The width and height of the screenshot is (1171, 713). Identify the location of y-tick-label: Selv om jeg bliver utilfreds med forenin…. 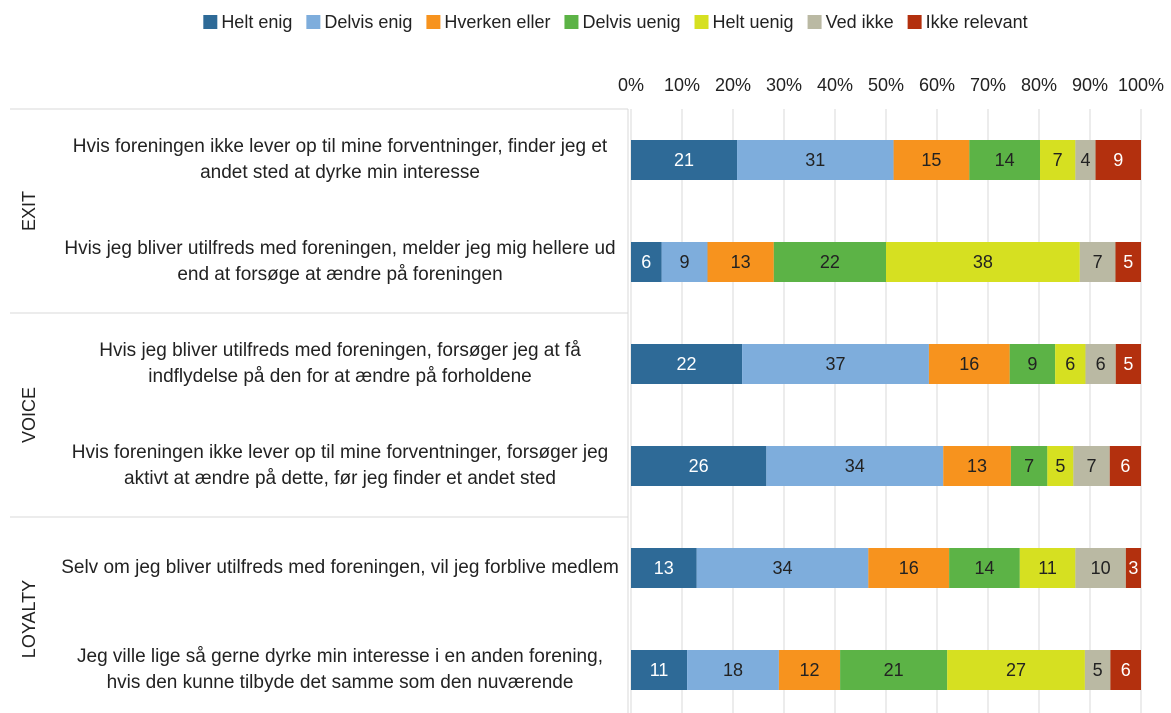
(340, 567).